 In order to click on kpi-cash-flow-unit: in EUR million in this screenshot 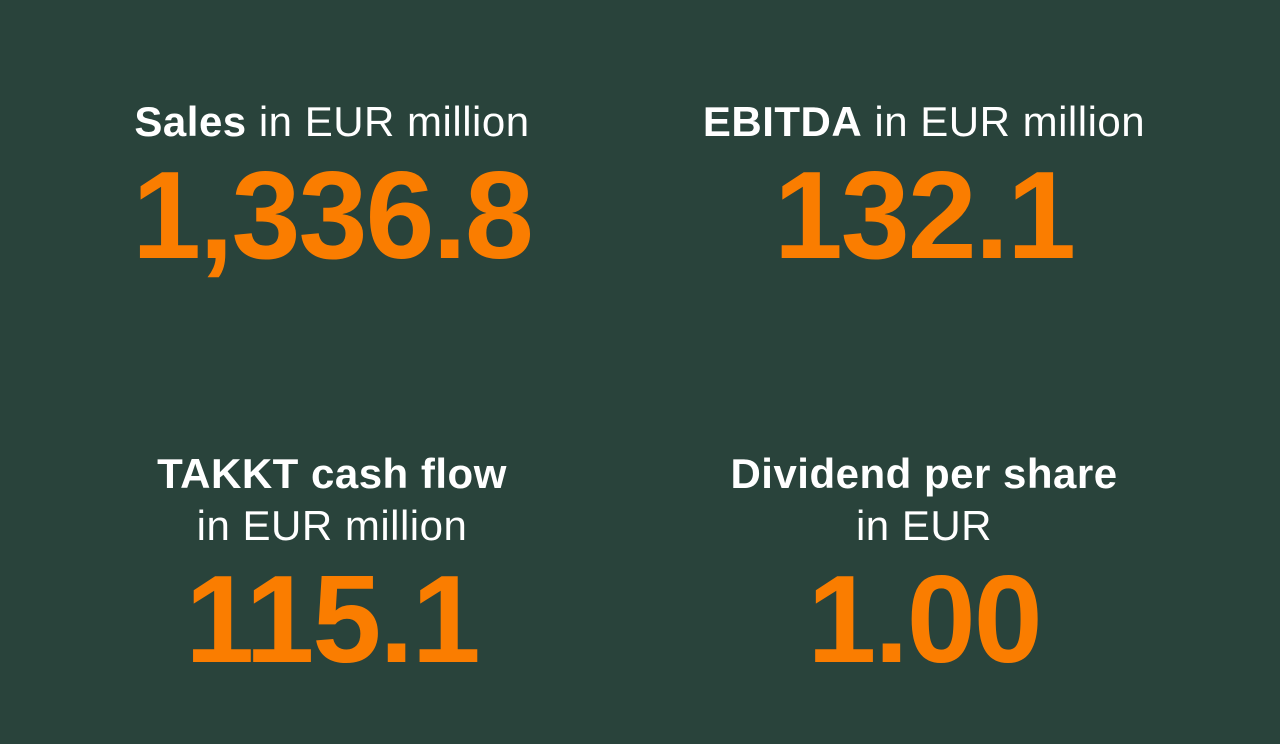, I will do `click(332, 525)`.